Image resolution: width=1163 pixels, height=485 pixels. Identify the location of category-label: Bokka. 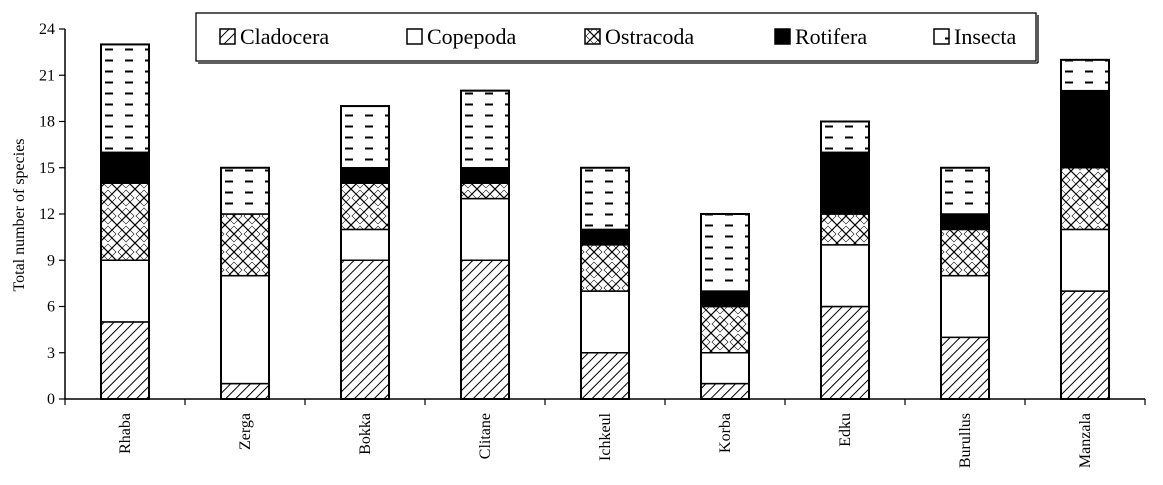
(365, 434).